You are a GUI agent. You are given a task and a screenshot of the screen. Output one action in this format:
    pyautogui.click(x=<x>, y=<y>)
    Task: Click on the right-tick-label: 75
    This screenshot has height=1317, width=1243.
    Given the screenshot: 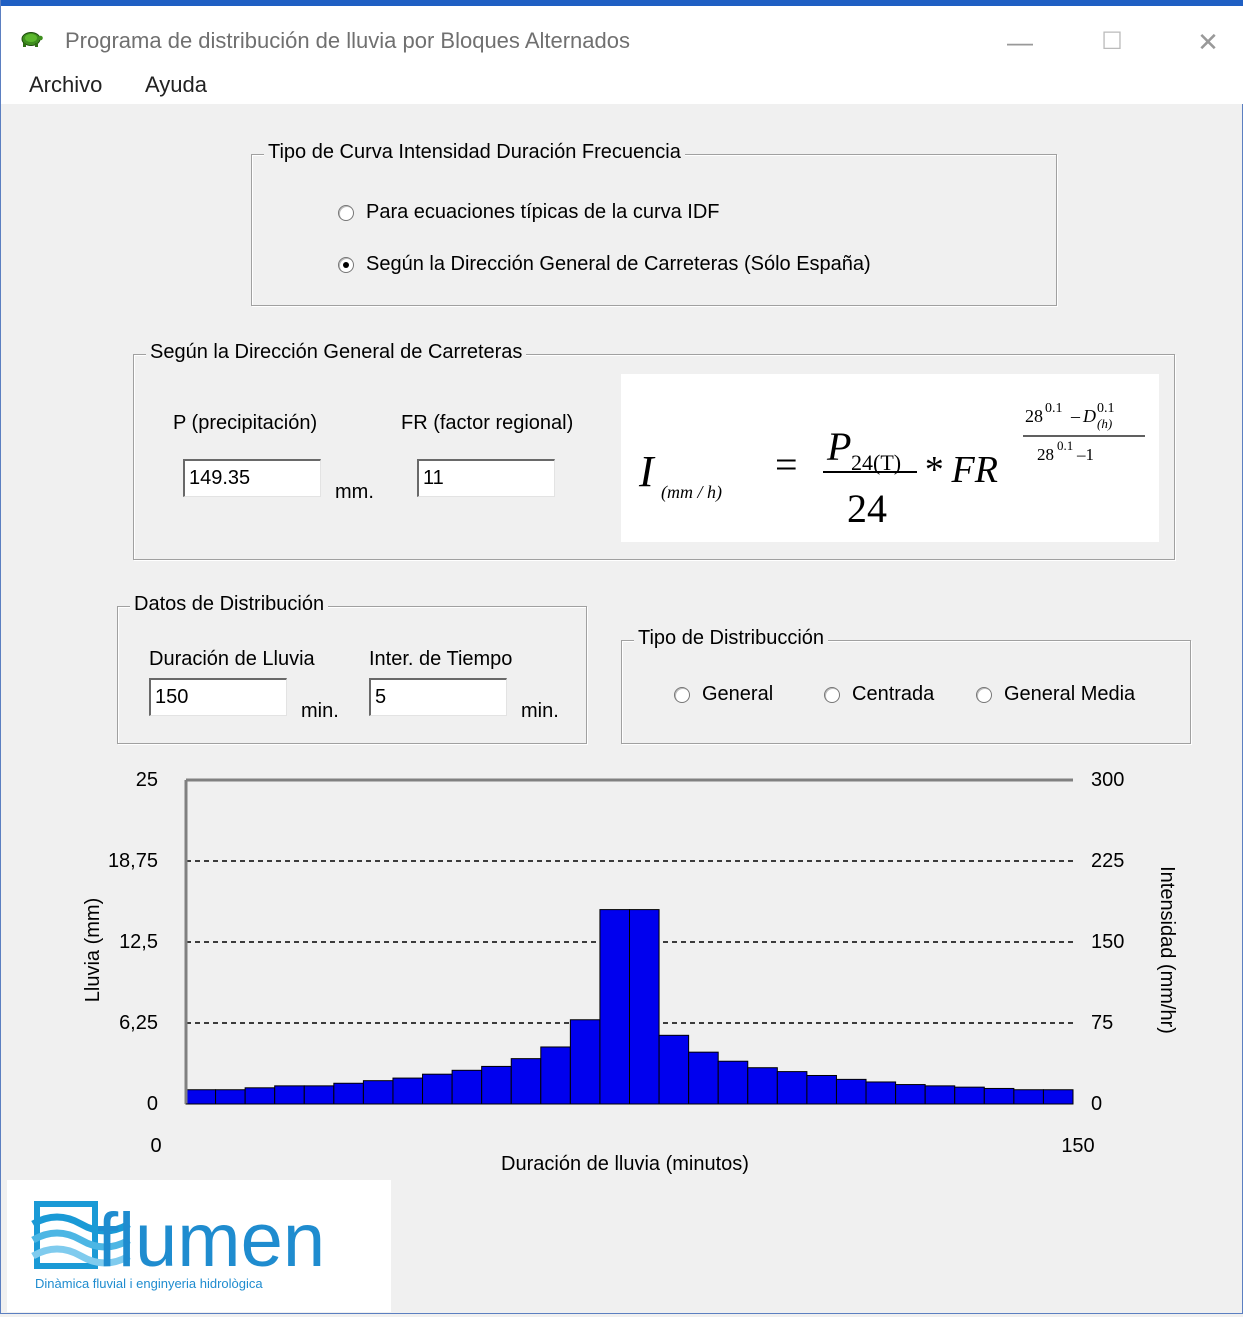 What is the action you would take?
    pyautogui.click(x=1102, y=1023)
    